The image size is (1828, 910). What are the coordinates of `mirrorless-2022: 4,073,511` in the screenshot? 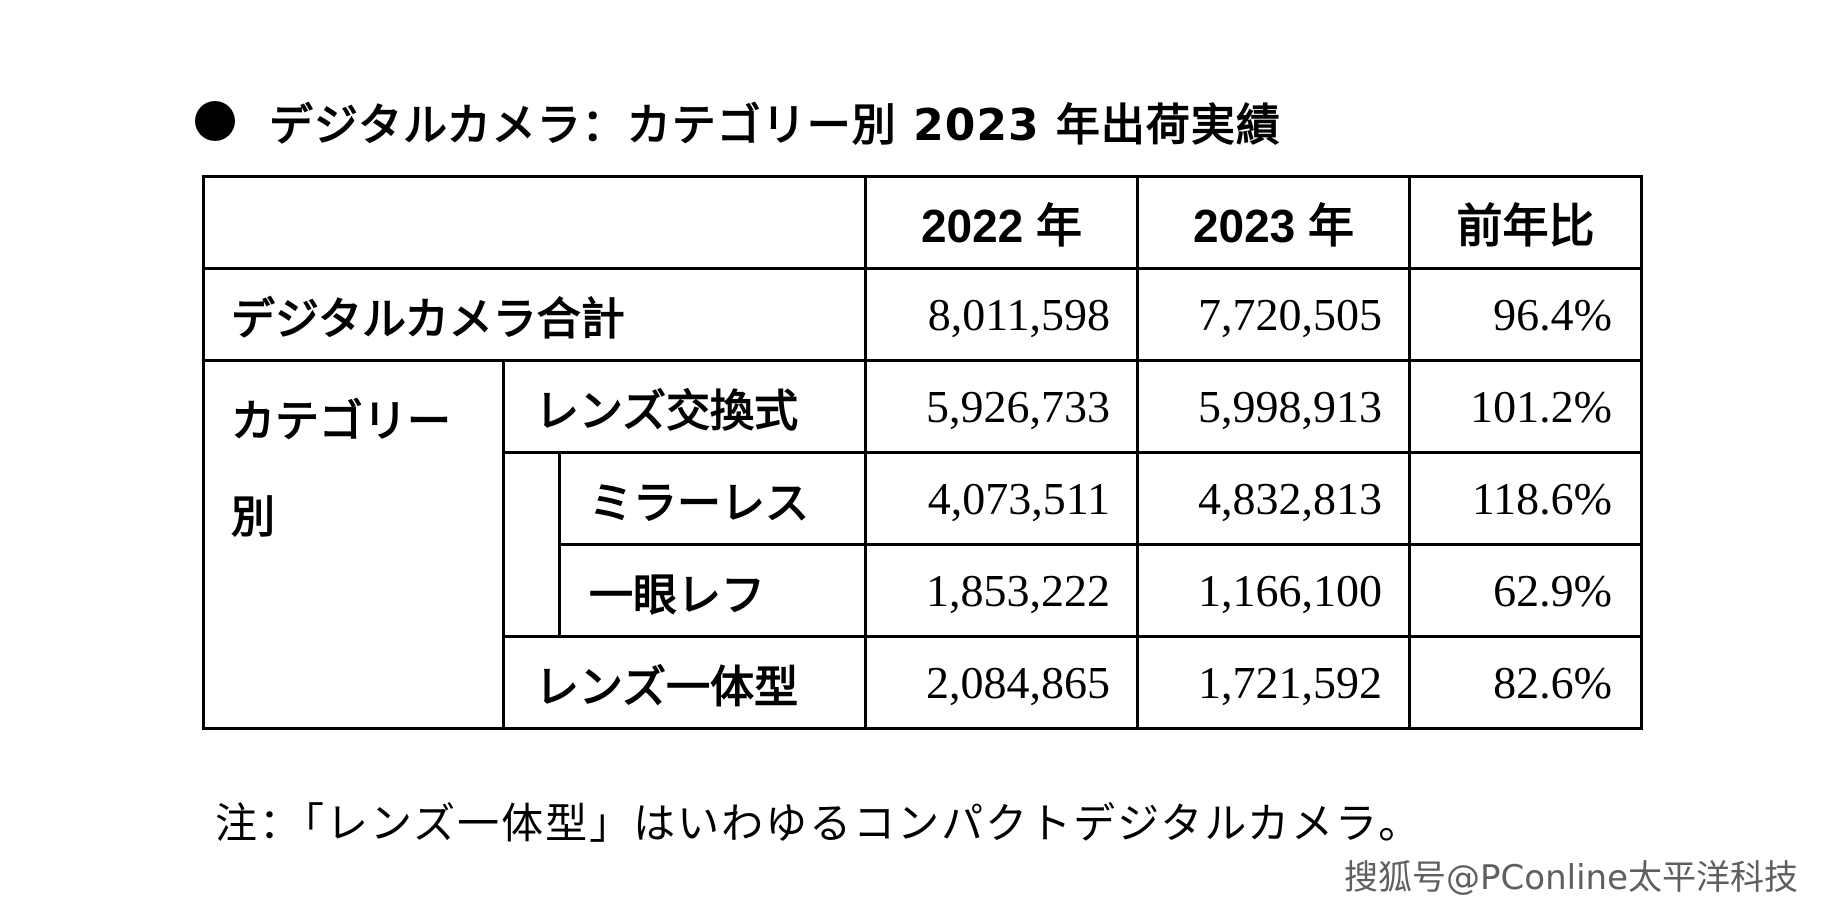 It's located at (1001, 498).